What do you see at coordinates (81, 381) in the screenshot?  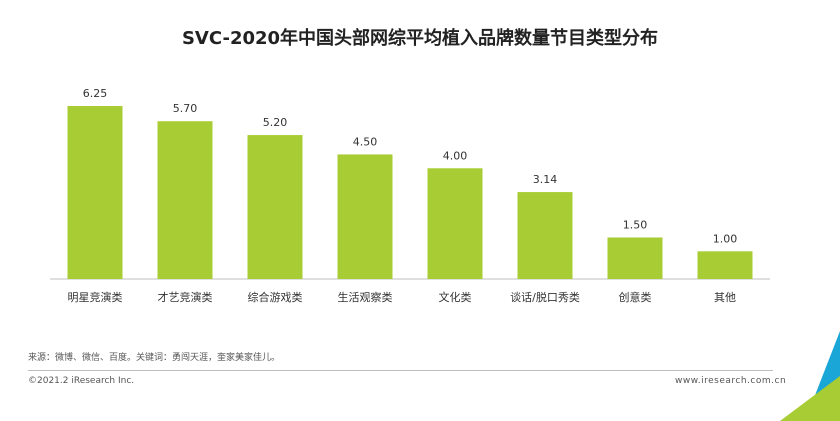 I see `copyright-text: ©2021.2 iResearch Inc.` at bounding box center [81, 381].